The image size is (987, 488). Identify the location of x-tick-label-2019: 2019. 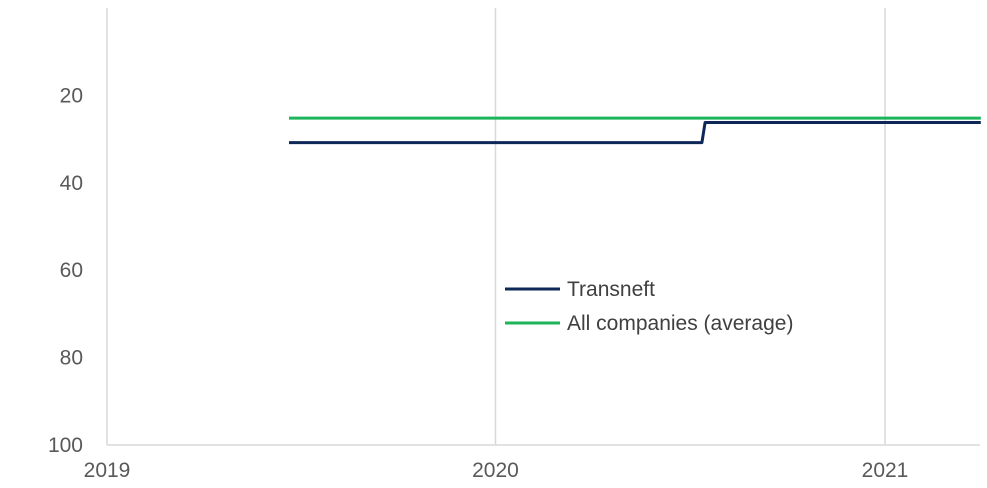
(107, 470).